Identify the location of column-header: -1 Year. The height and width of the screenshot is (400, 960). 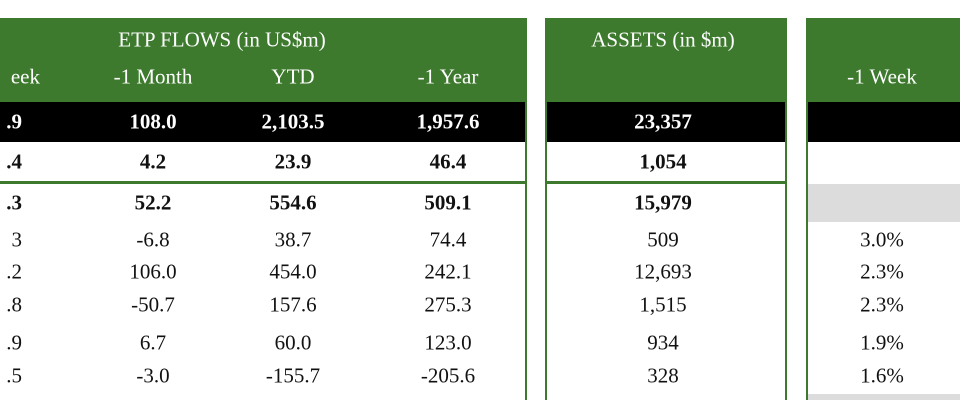
(448, 76).